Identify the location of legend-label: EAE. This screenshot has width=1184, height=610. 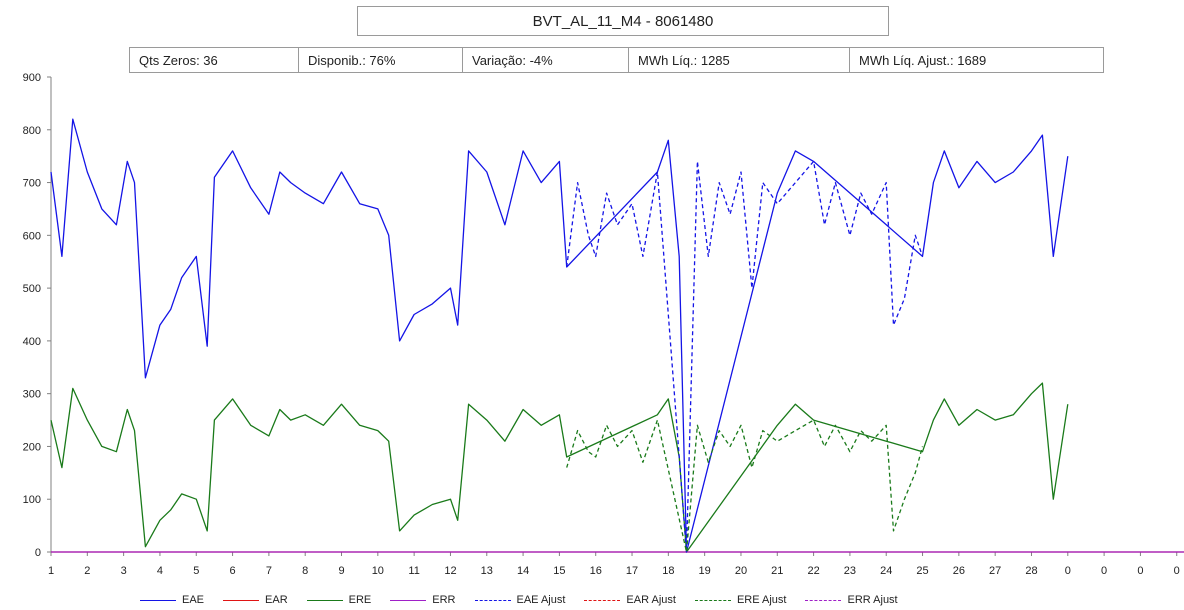
(193, 600).